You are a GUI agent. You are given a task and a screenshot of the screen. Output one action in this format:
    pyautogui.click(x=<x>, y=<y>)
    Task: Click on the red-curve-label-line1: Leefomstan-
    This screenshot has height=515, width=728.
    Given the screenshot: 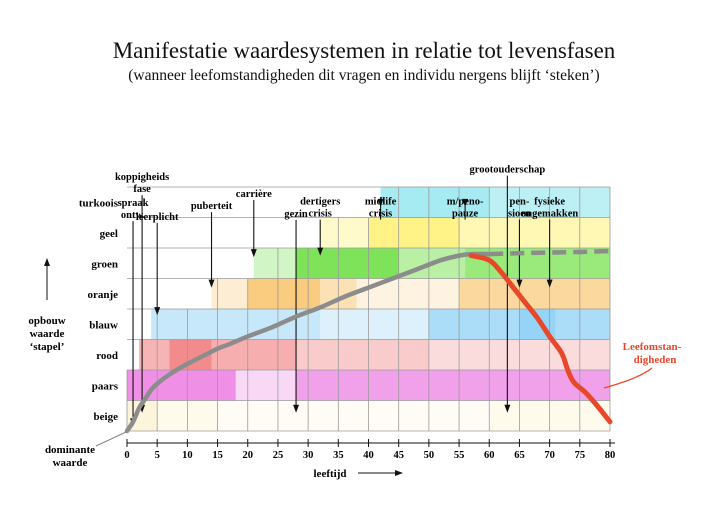 What is the action you would take?
    pyautogui.click(x=652, y=347)
    